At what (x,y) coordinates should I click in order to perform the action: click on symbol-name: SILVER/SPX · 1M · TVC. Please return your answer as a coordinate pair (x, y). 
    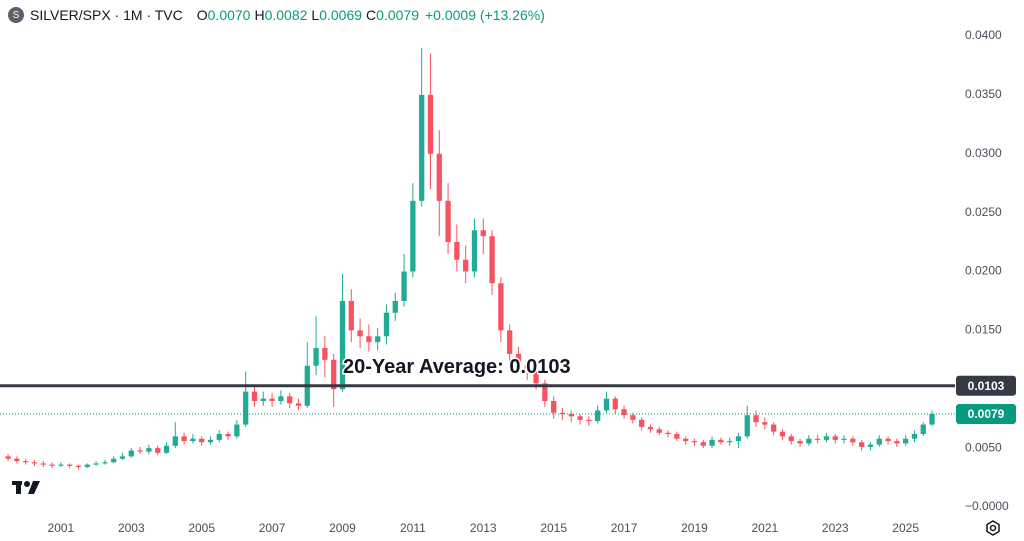
    Looking at the image, I should click on (106, 15).